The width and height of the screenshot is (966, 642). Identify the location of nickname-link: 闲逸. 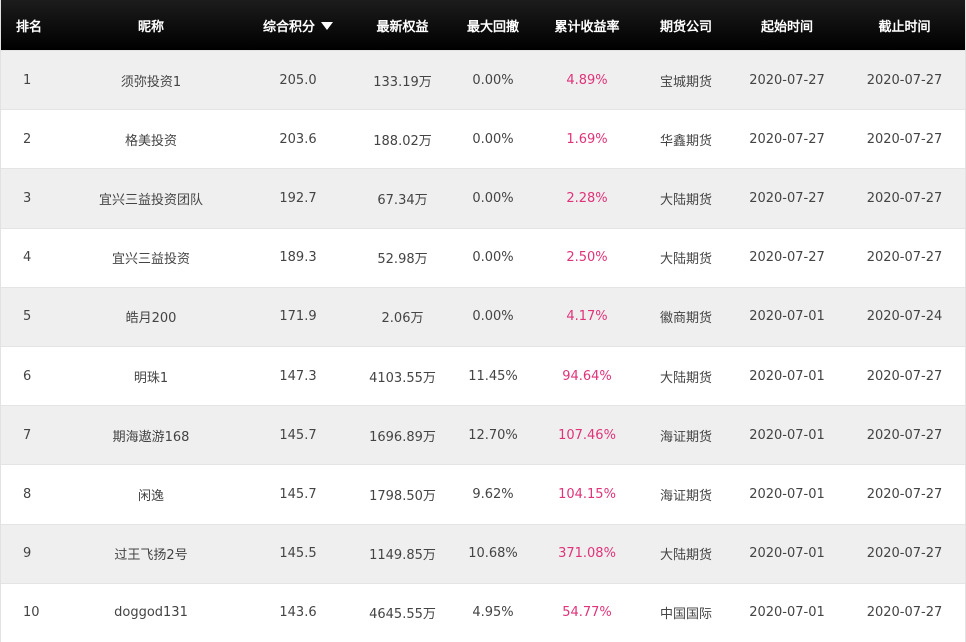
(150, 496).